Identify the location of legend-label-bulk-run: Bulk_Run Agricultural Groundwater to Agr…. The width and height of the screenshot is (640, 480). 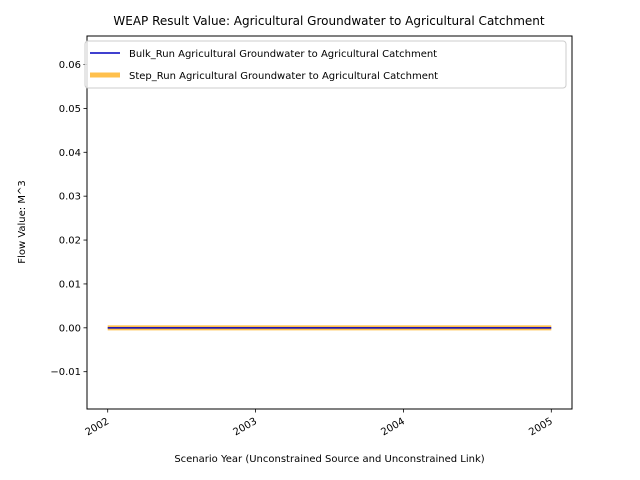
(283, 54).